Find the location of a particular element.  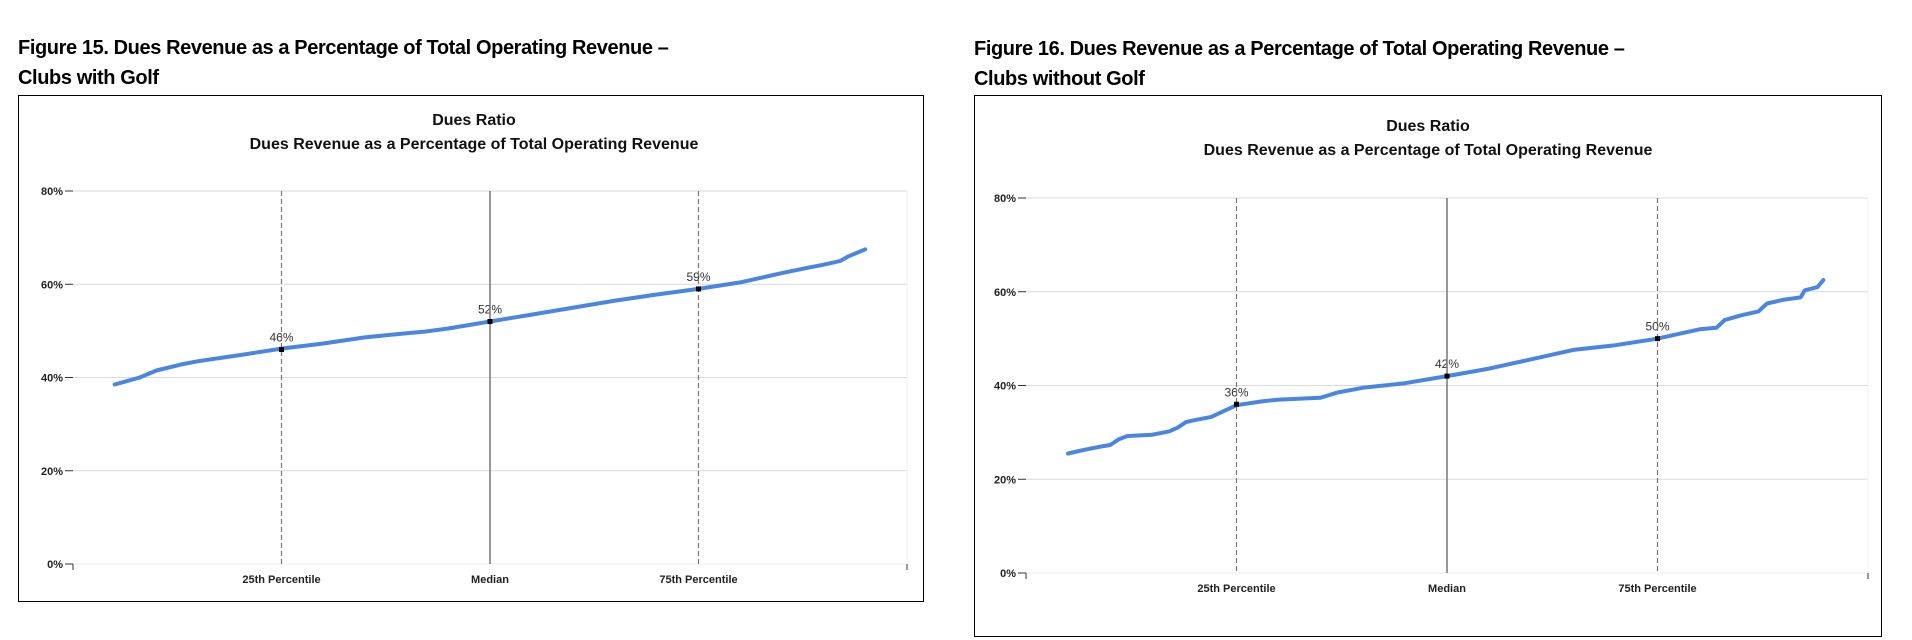

heading-line2: Clubs with Golf is located at coordinates (88, 78).